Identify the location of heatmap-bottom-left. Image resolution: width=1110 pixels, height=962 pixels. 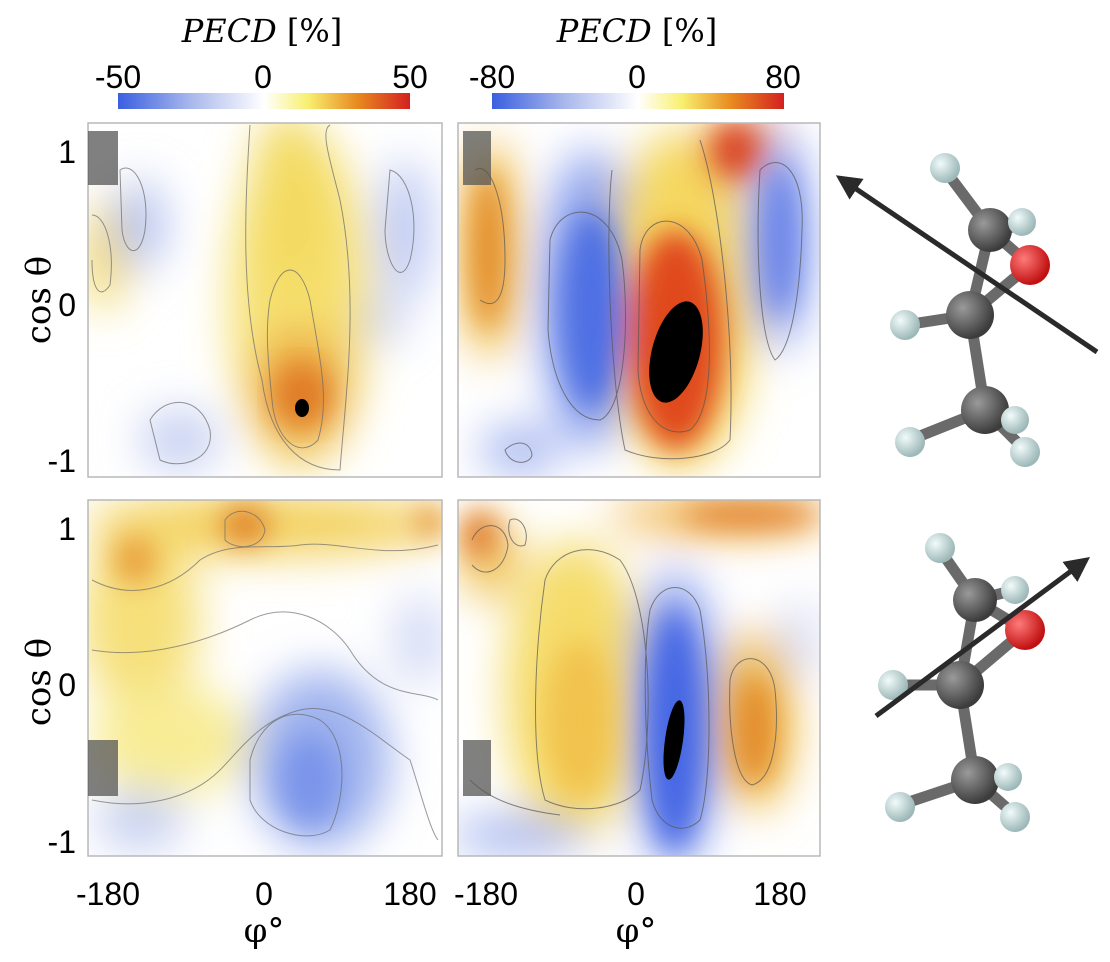
(265, 678).